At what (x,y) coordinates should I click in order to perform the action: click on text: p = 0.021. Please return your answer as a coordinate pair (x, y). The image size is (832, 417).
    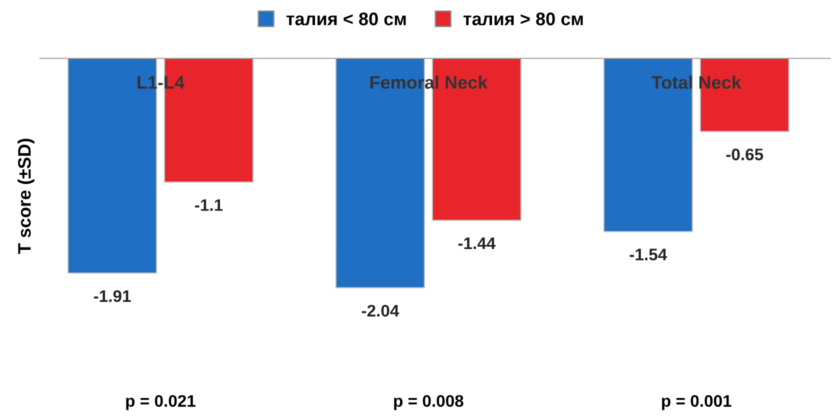
    Looking at the image, I should click on (161, 402).